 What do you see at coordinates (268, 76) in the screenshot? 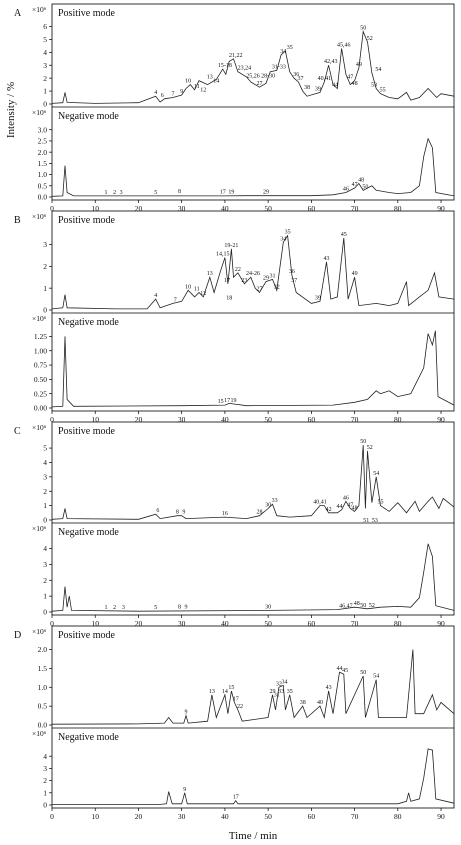
I see `peak-label: 28-30` at bounding box center [268, 76].